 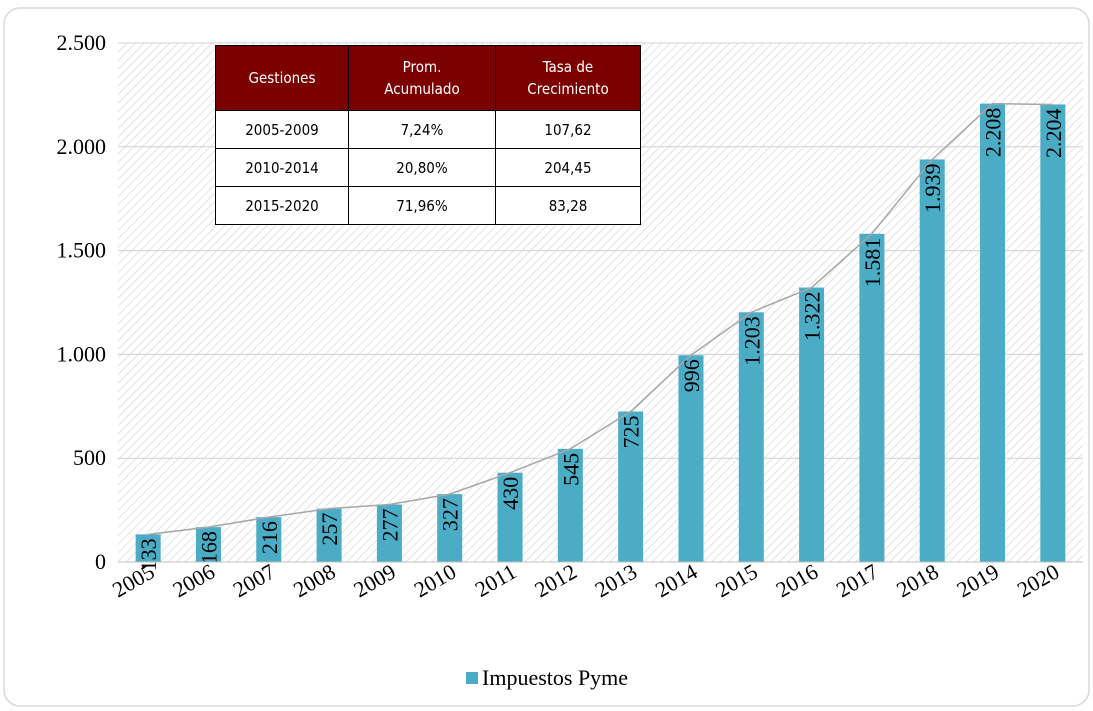 I want to click on y-tick-label: 0, so click(x=100, y=561).